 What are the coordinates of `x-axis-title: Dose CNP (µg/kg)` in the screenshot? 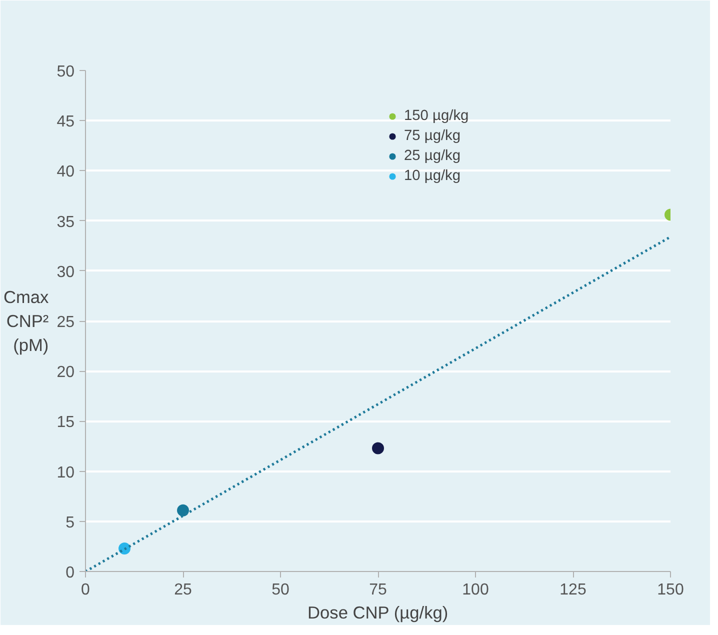 It's located at (378, 612).